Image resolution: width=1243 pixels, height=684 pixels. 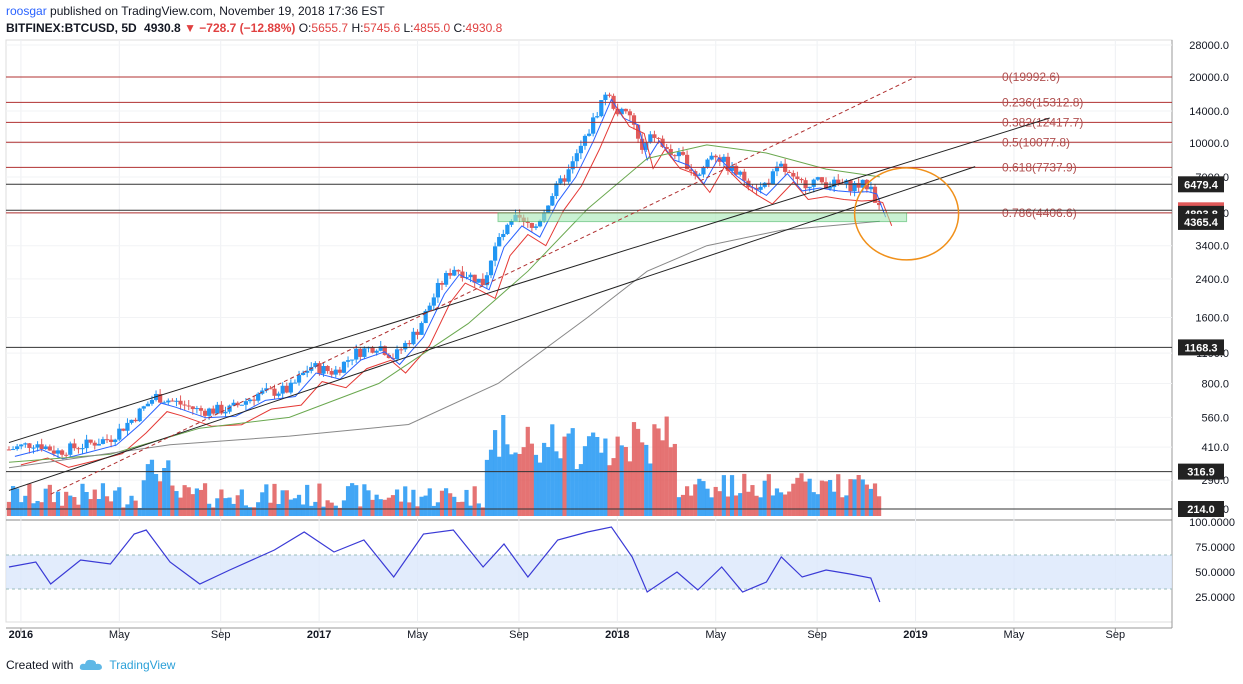 I want to click on last-price: 4930.8, so click(x=162, y=28).